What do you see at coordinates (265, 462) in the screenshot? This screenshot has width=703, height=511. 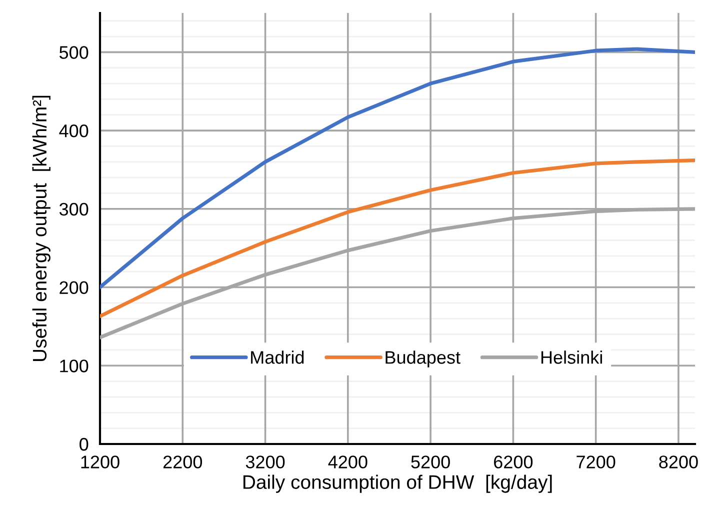 I see `x-tick-label: 3200` at bounding box center [265, 462].